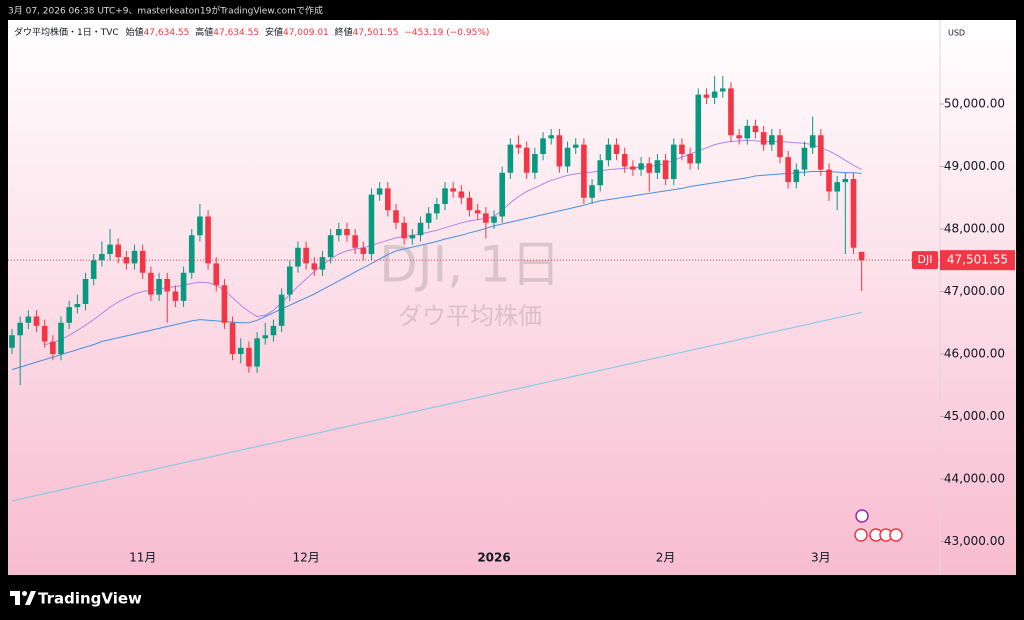 This screenshot has width=1024, height=620. I want to click on legend-label: 安値, so click(274, 32).